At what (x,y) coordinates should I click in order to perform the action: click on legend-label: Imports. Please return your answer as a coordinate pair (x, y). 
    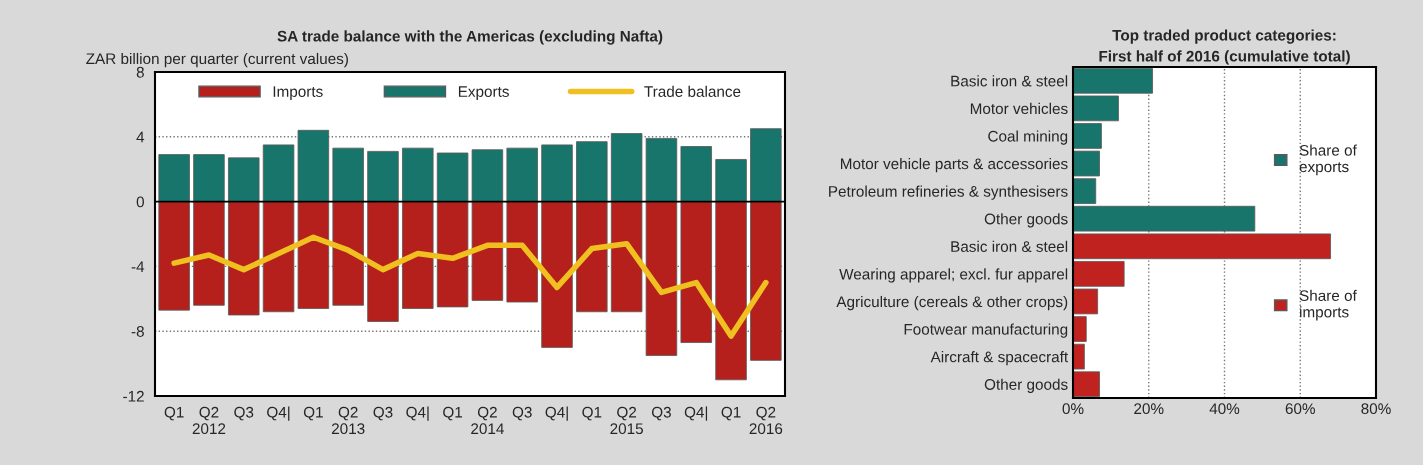
    Looking at the image, I should click on (298, 93).